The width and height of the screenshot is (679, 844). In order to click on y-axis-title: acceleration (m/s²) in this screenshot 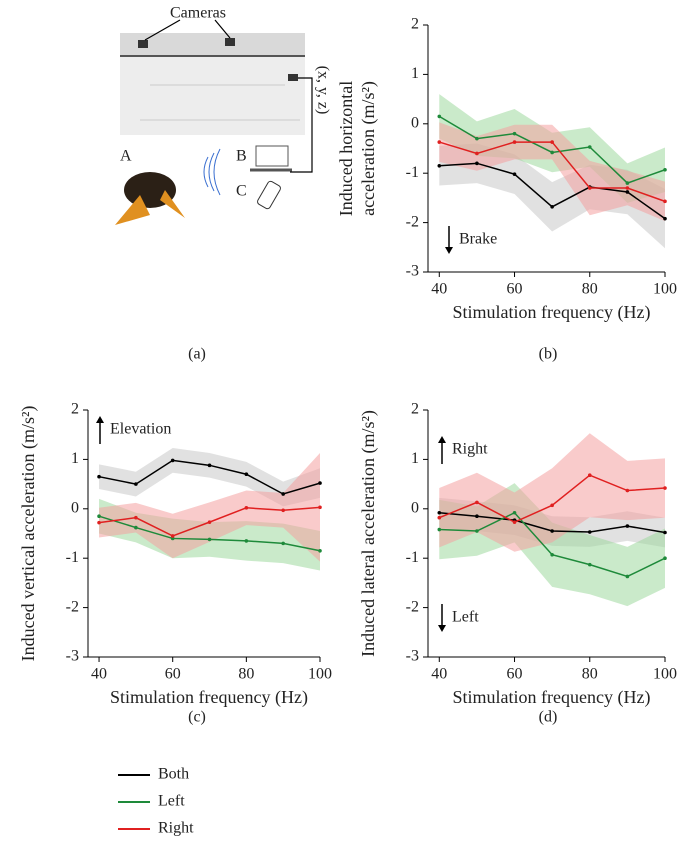, I will do `click(368, 148)`.